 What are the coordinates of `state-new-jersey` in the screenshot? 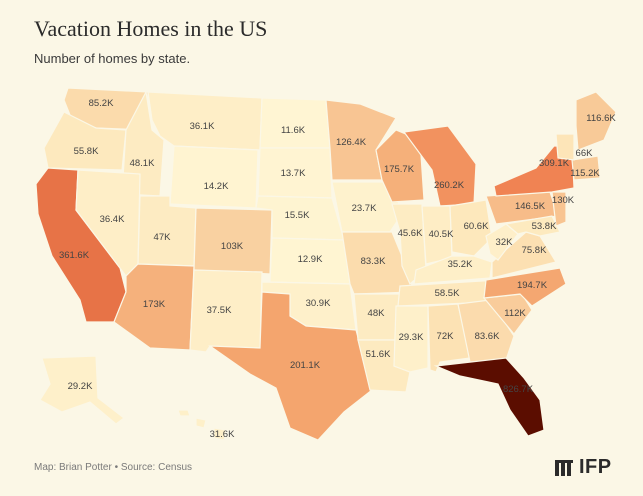 It's located at (559, 209).